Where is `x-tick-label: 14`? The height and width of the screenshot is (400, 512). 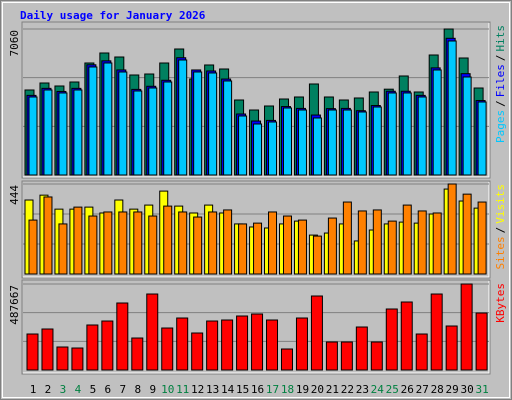
x-tick-label: 14 is located at coordinates (228, 389).